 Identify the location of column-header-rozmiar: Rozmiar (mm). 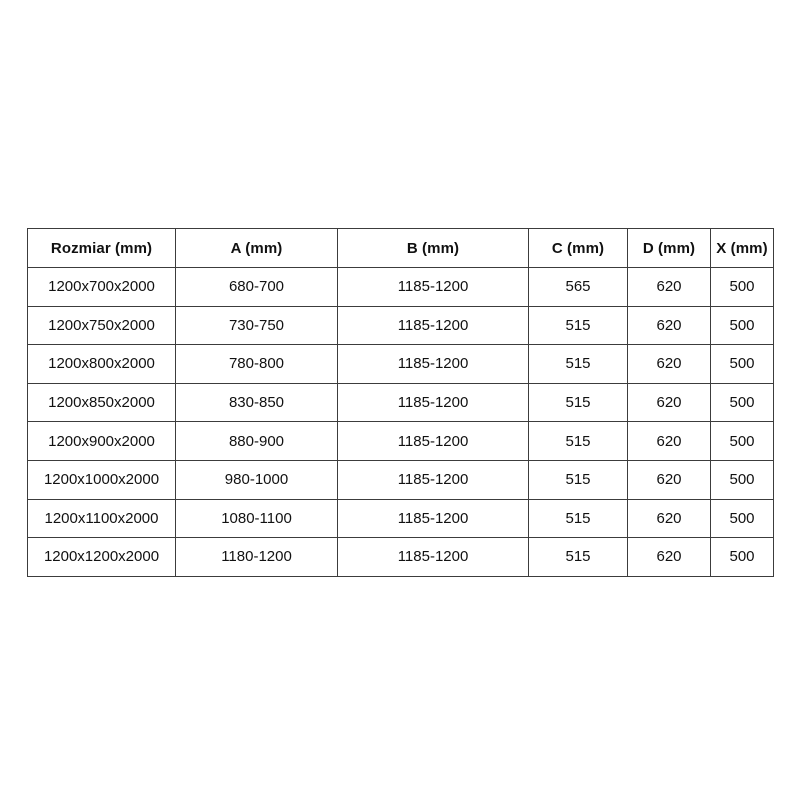
(101, 248).